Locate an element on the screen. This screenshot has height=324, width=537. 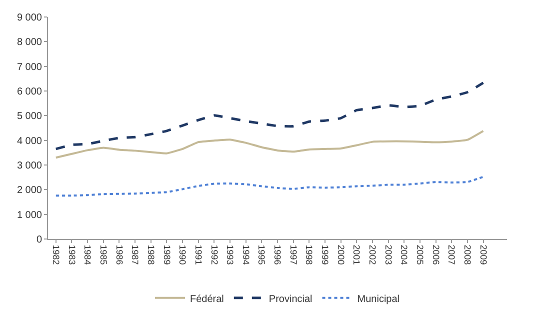
y-tick-label: 3 000 is located at coordinates (29, 166).